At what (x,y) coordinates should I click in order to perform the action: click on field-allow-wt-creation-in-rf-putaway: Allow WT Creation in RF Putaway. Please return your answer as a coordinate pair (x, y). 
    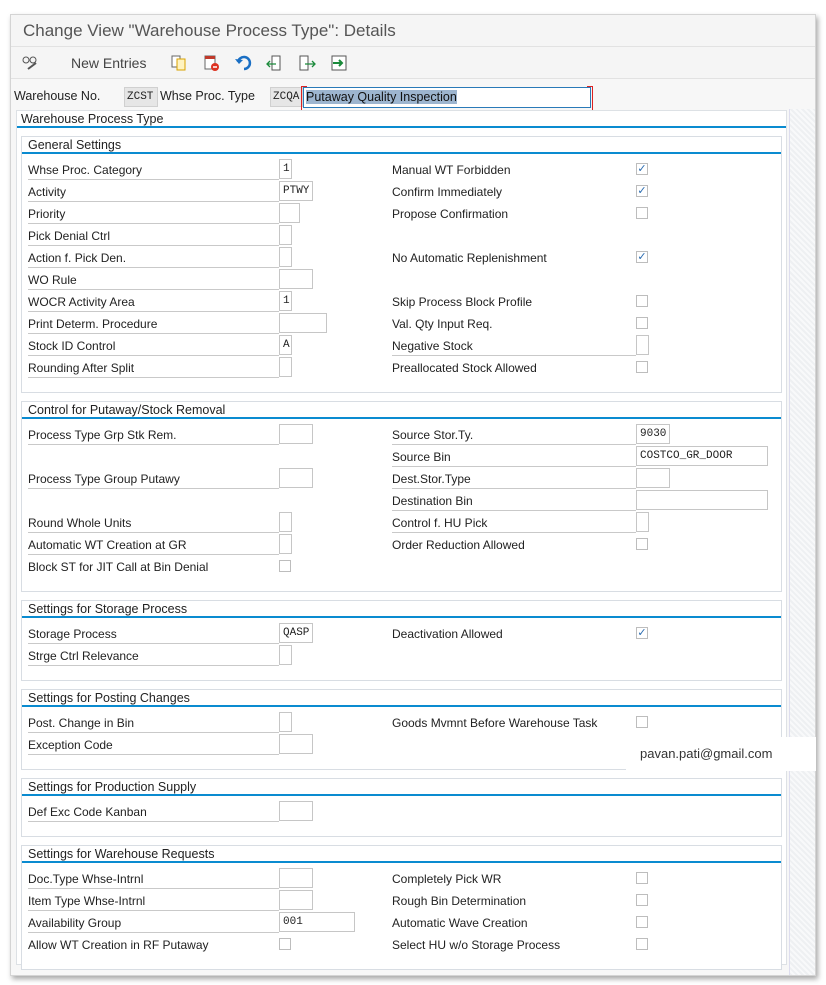
    Looking at the image, I should click on (208, 944).